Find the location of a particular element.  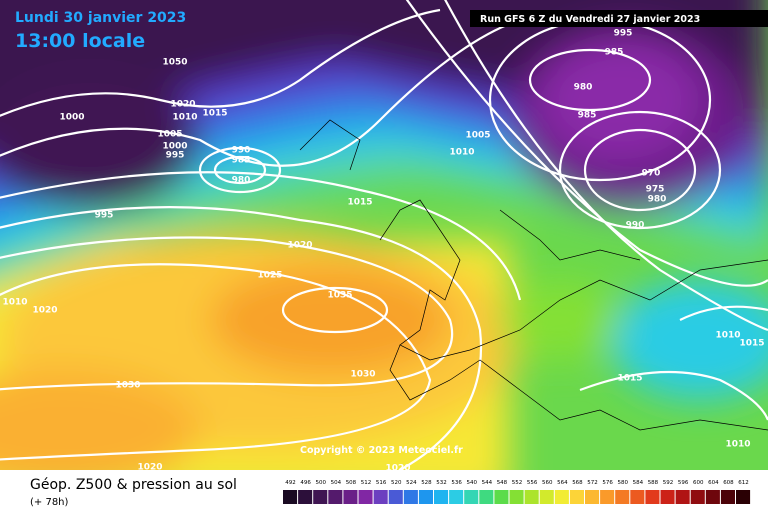

scale-label: 520 is located at coordinates (396, 483).